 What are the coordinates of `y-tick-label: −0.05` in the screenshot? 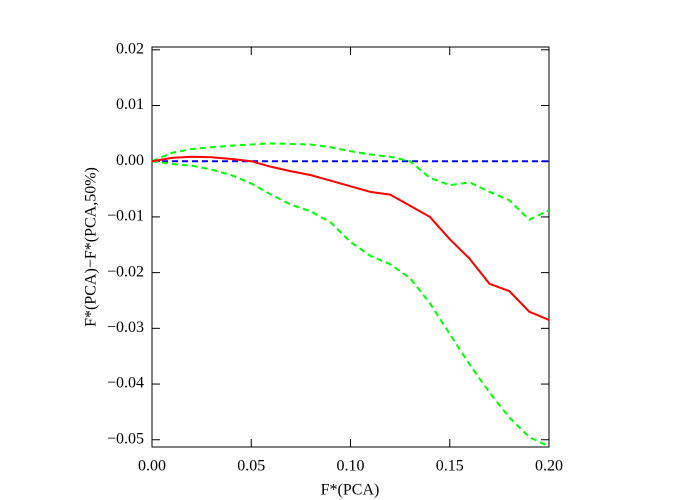 It's located at (125, 438).